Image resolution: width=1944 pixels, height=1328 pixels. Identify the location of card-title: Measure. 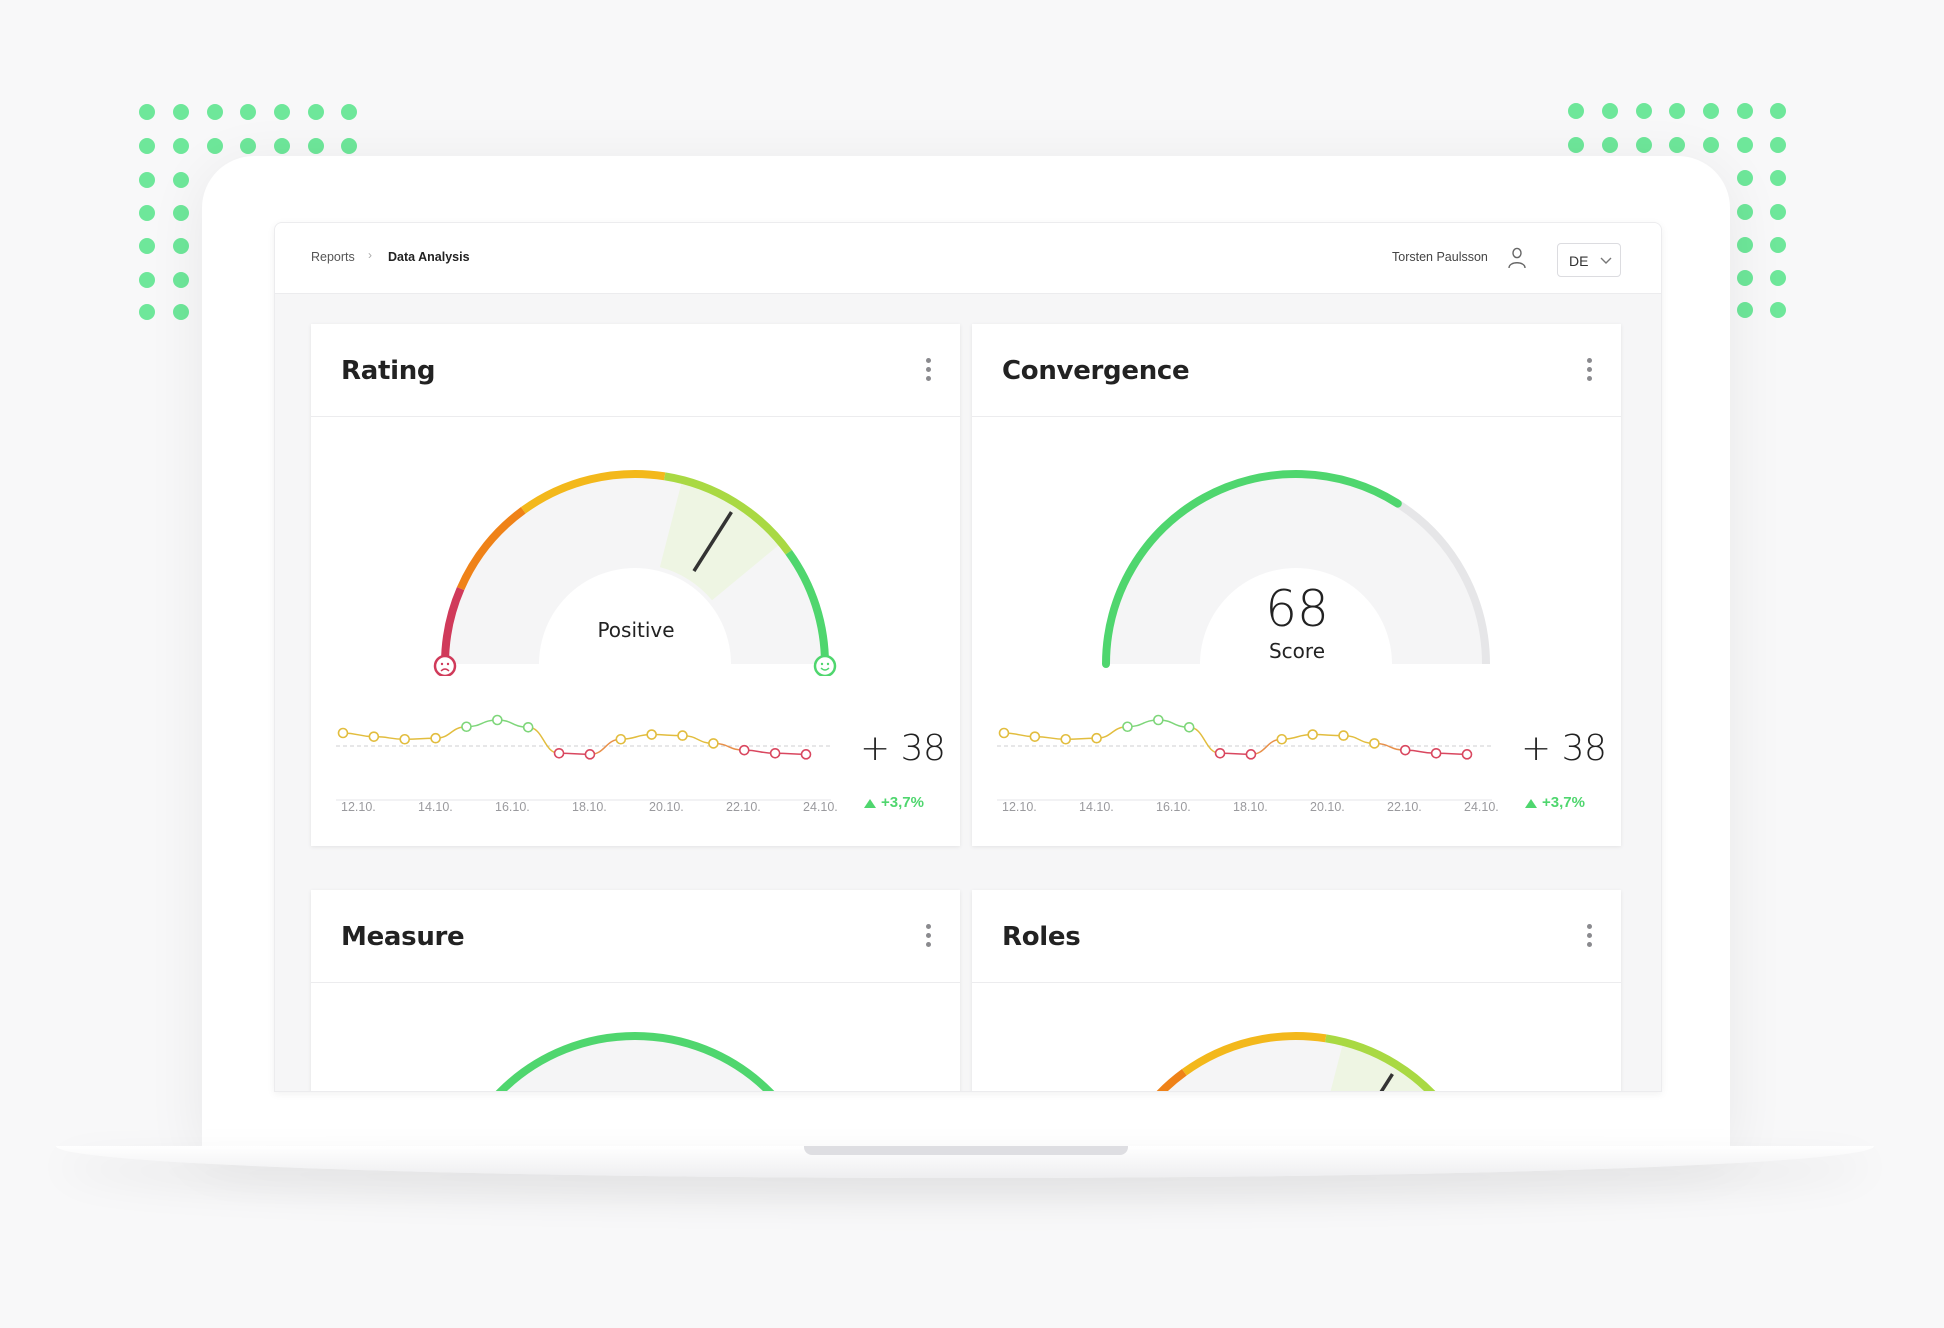
(403, 937).